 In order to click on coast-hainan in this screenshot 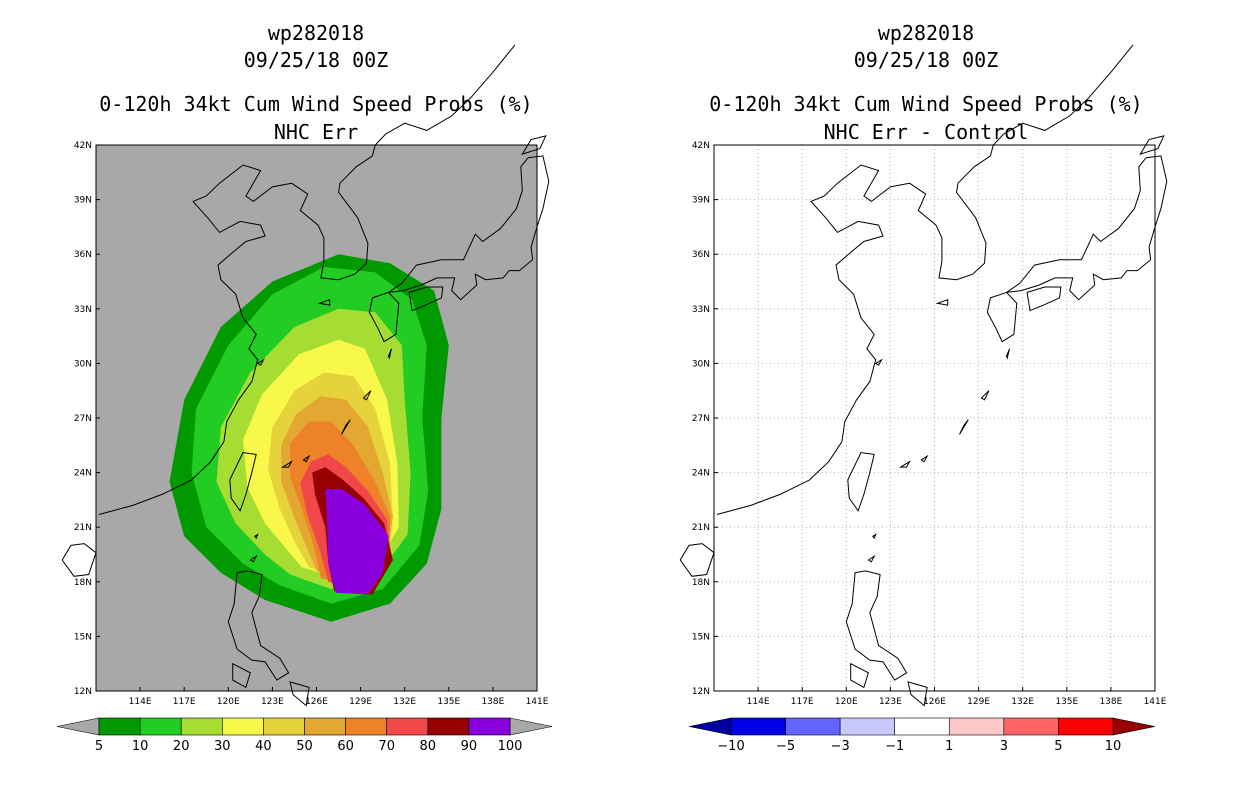, I will do `click(79, 560)`.